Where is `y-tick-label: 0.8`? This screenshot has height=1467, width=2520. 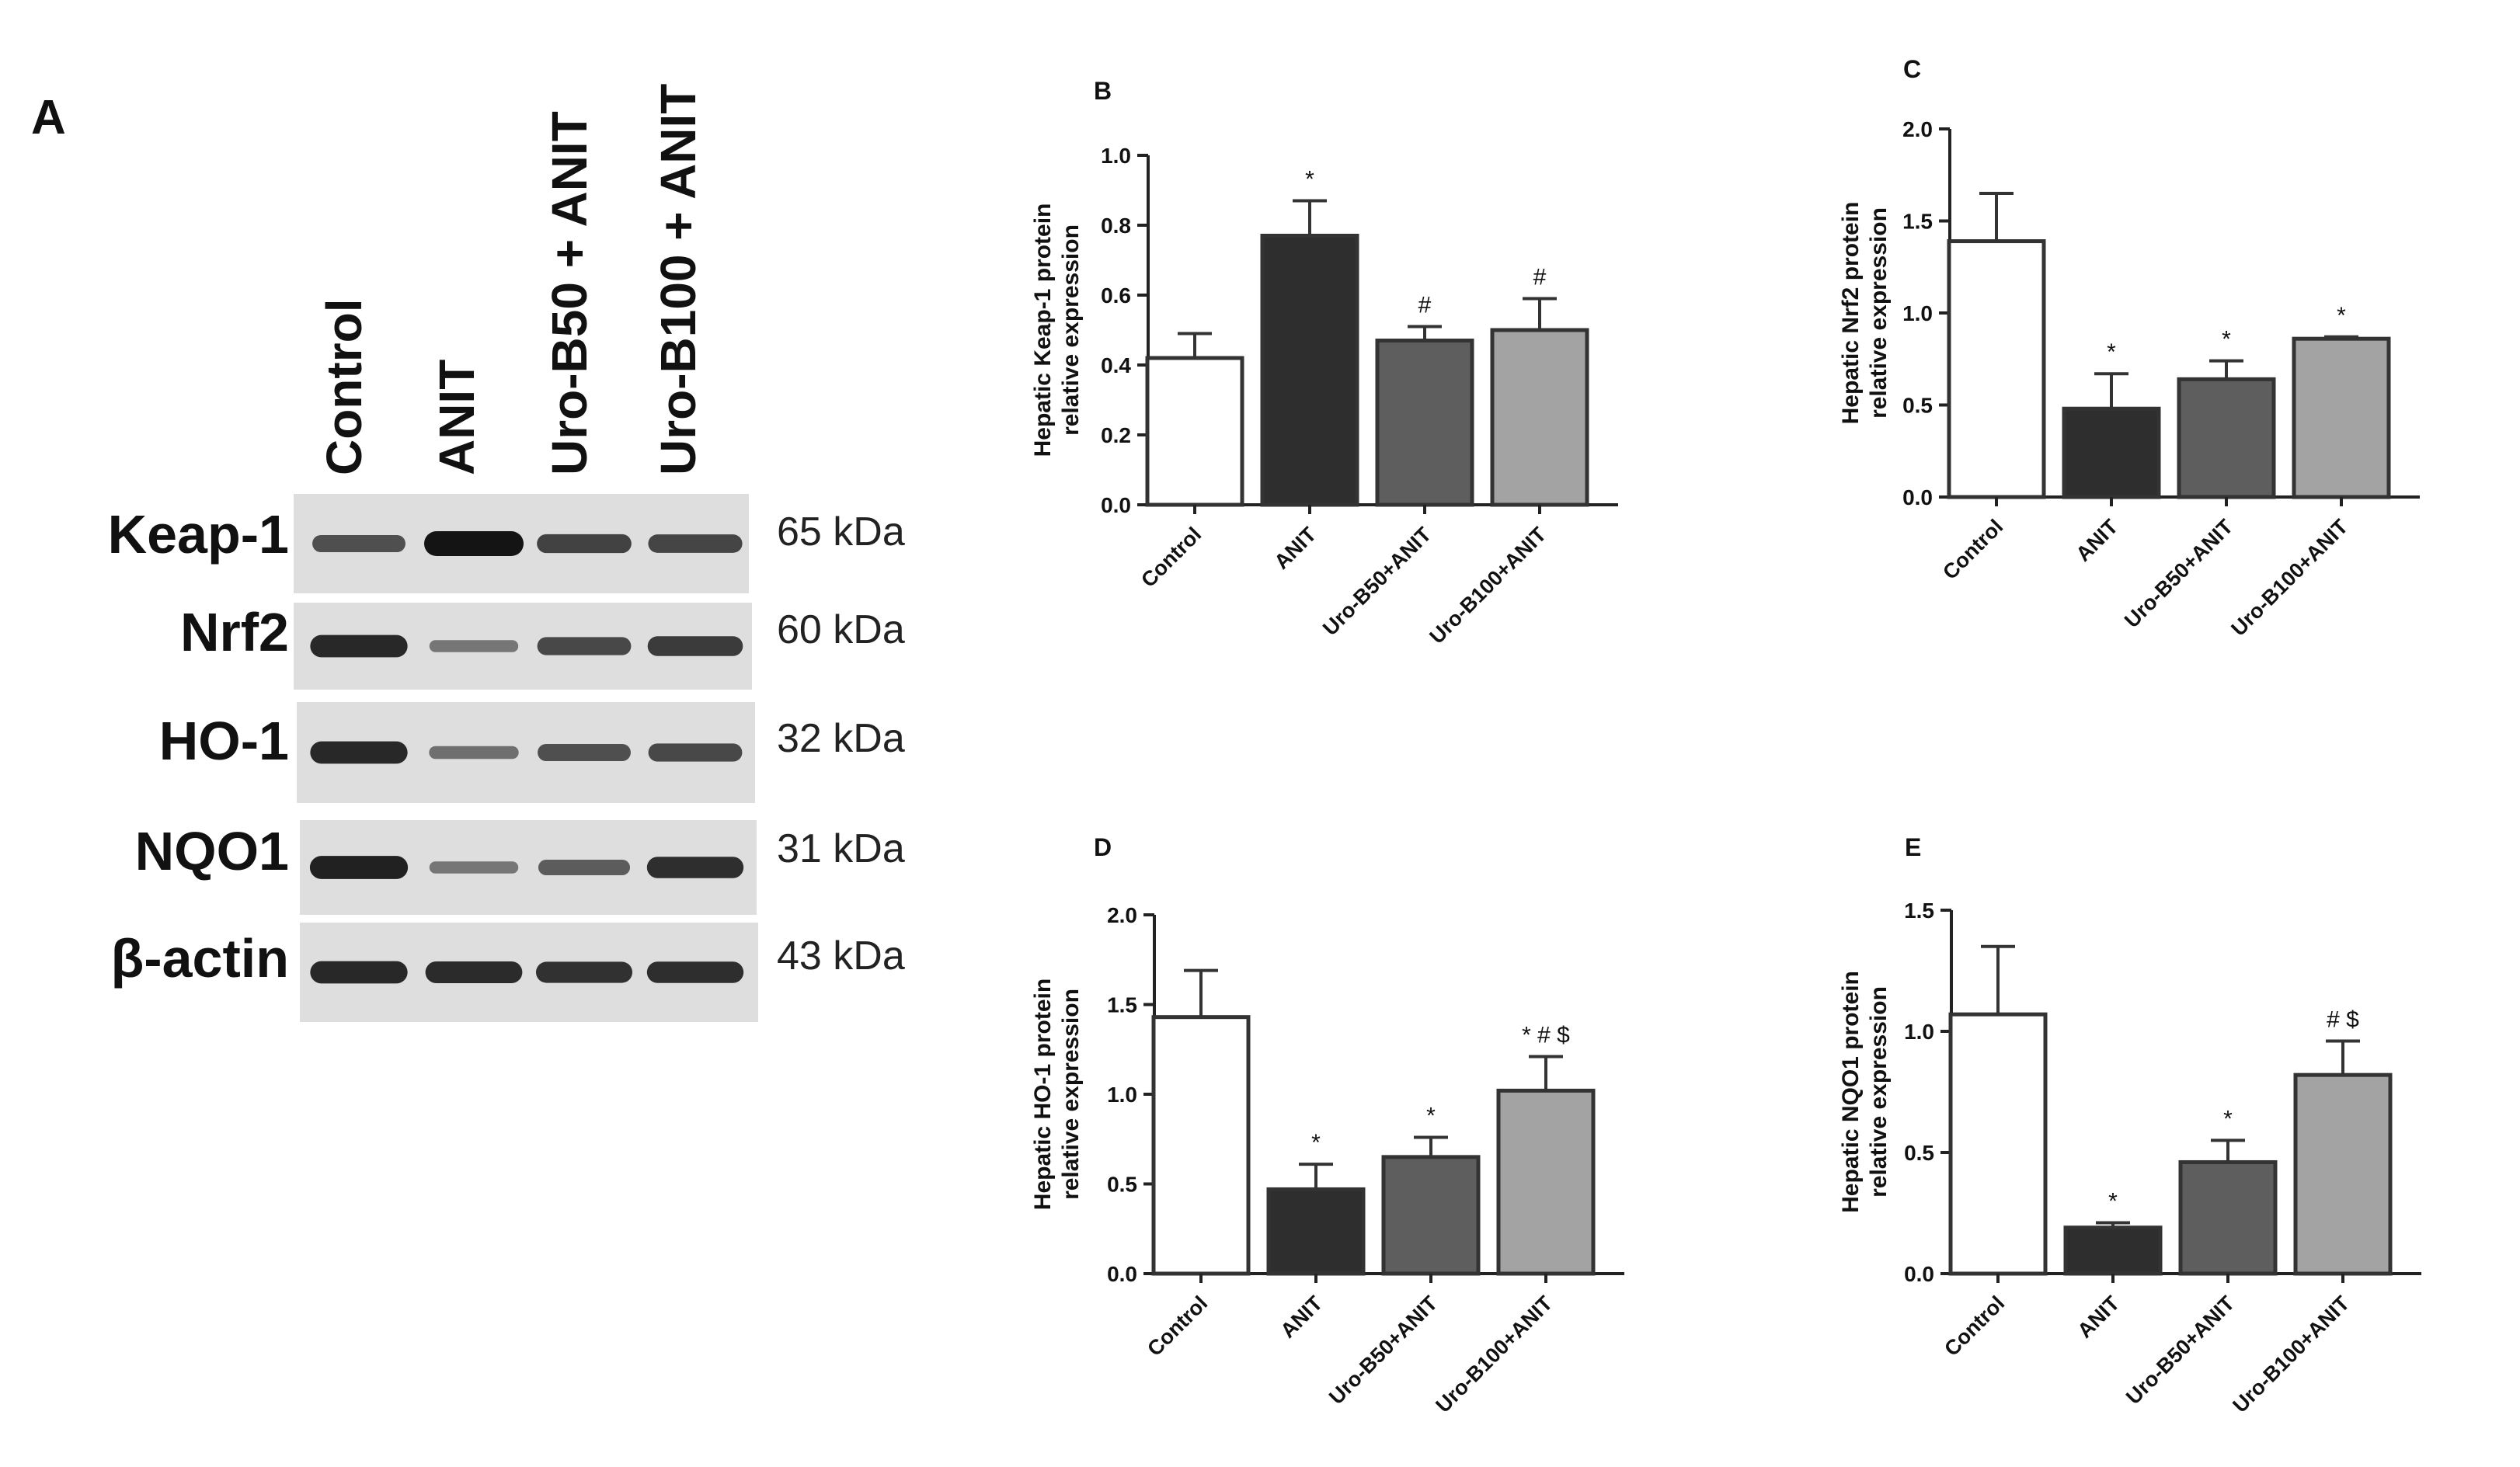 y-tick-label: 0.8 is located at coordinates (1116, 226).